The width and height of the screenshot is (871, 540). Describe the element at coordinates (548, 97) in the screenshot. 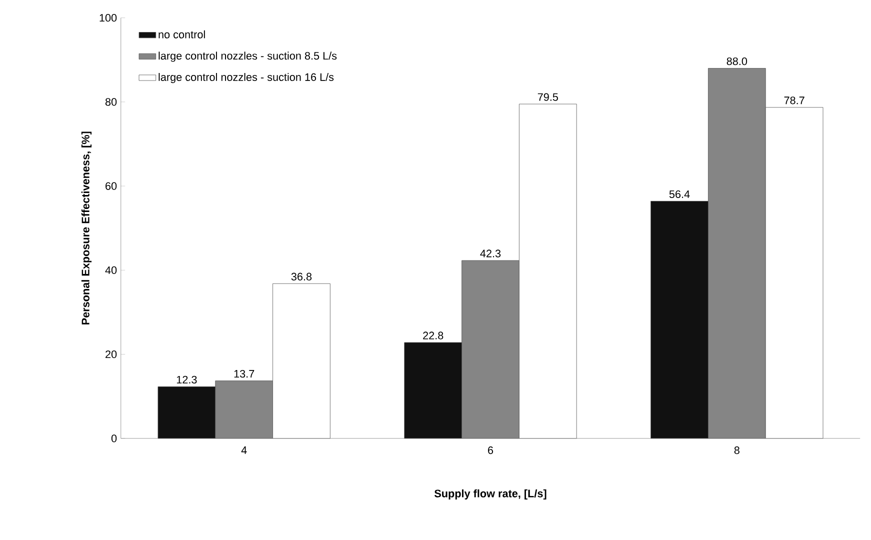

I see `data-label: 79.5` at that location.